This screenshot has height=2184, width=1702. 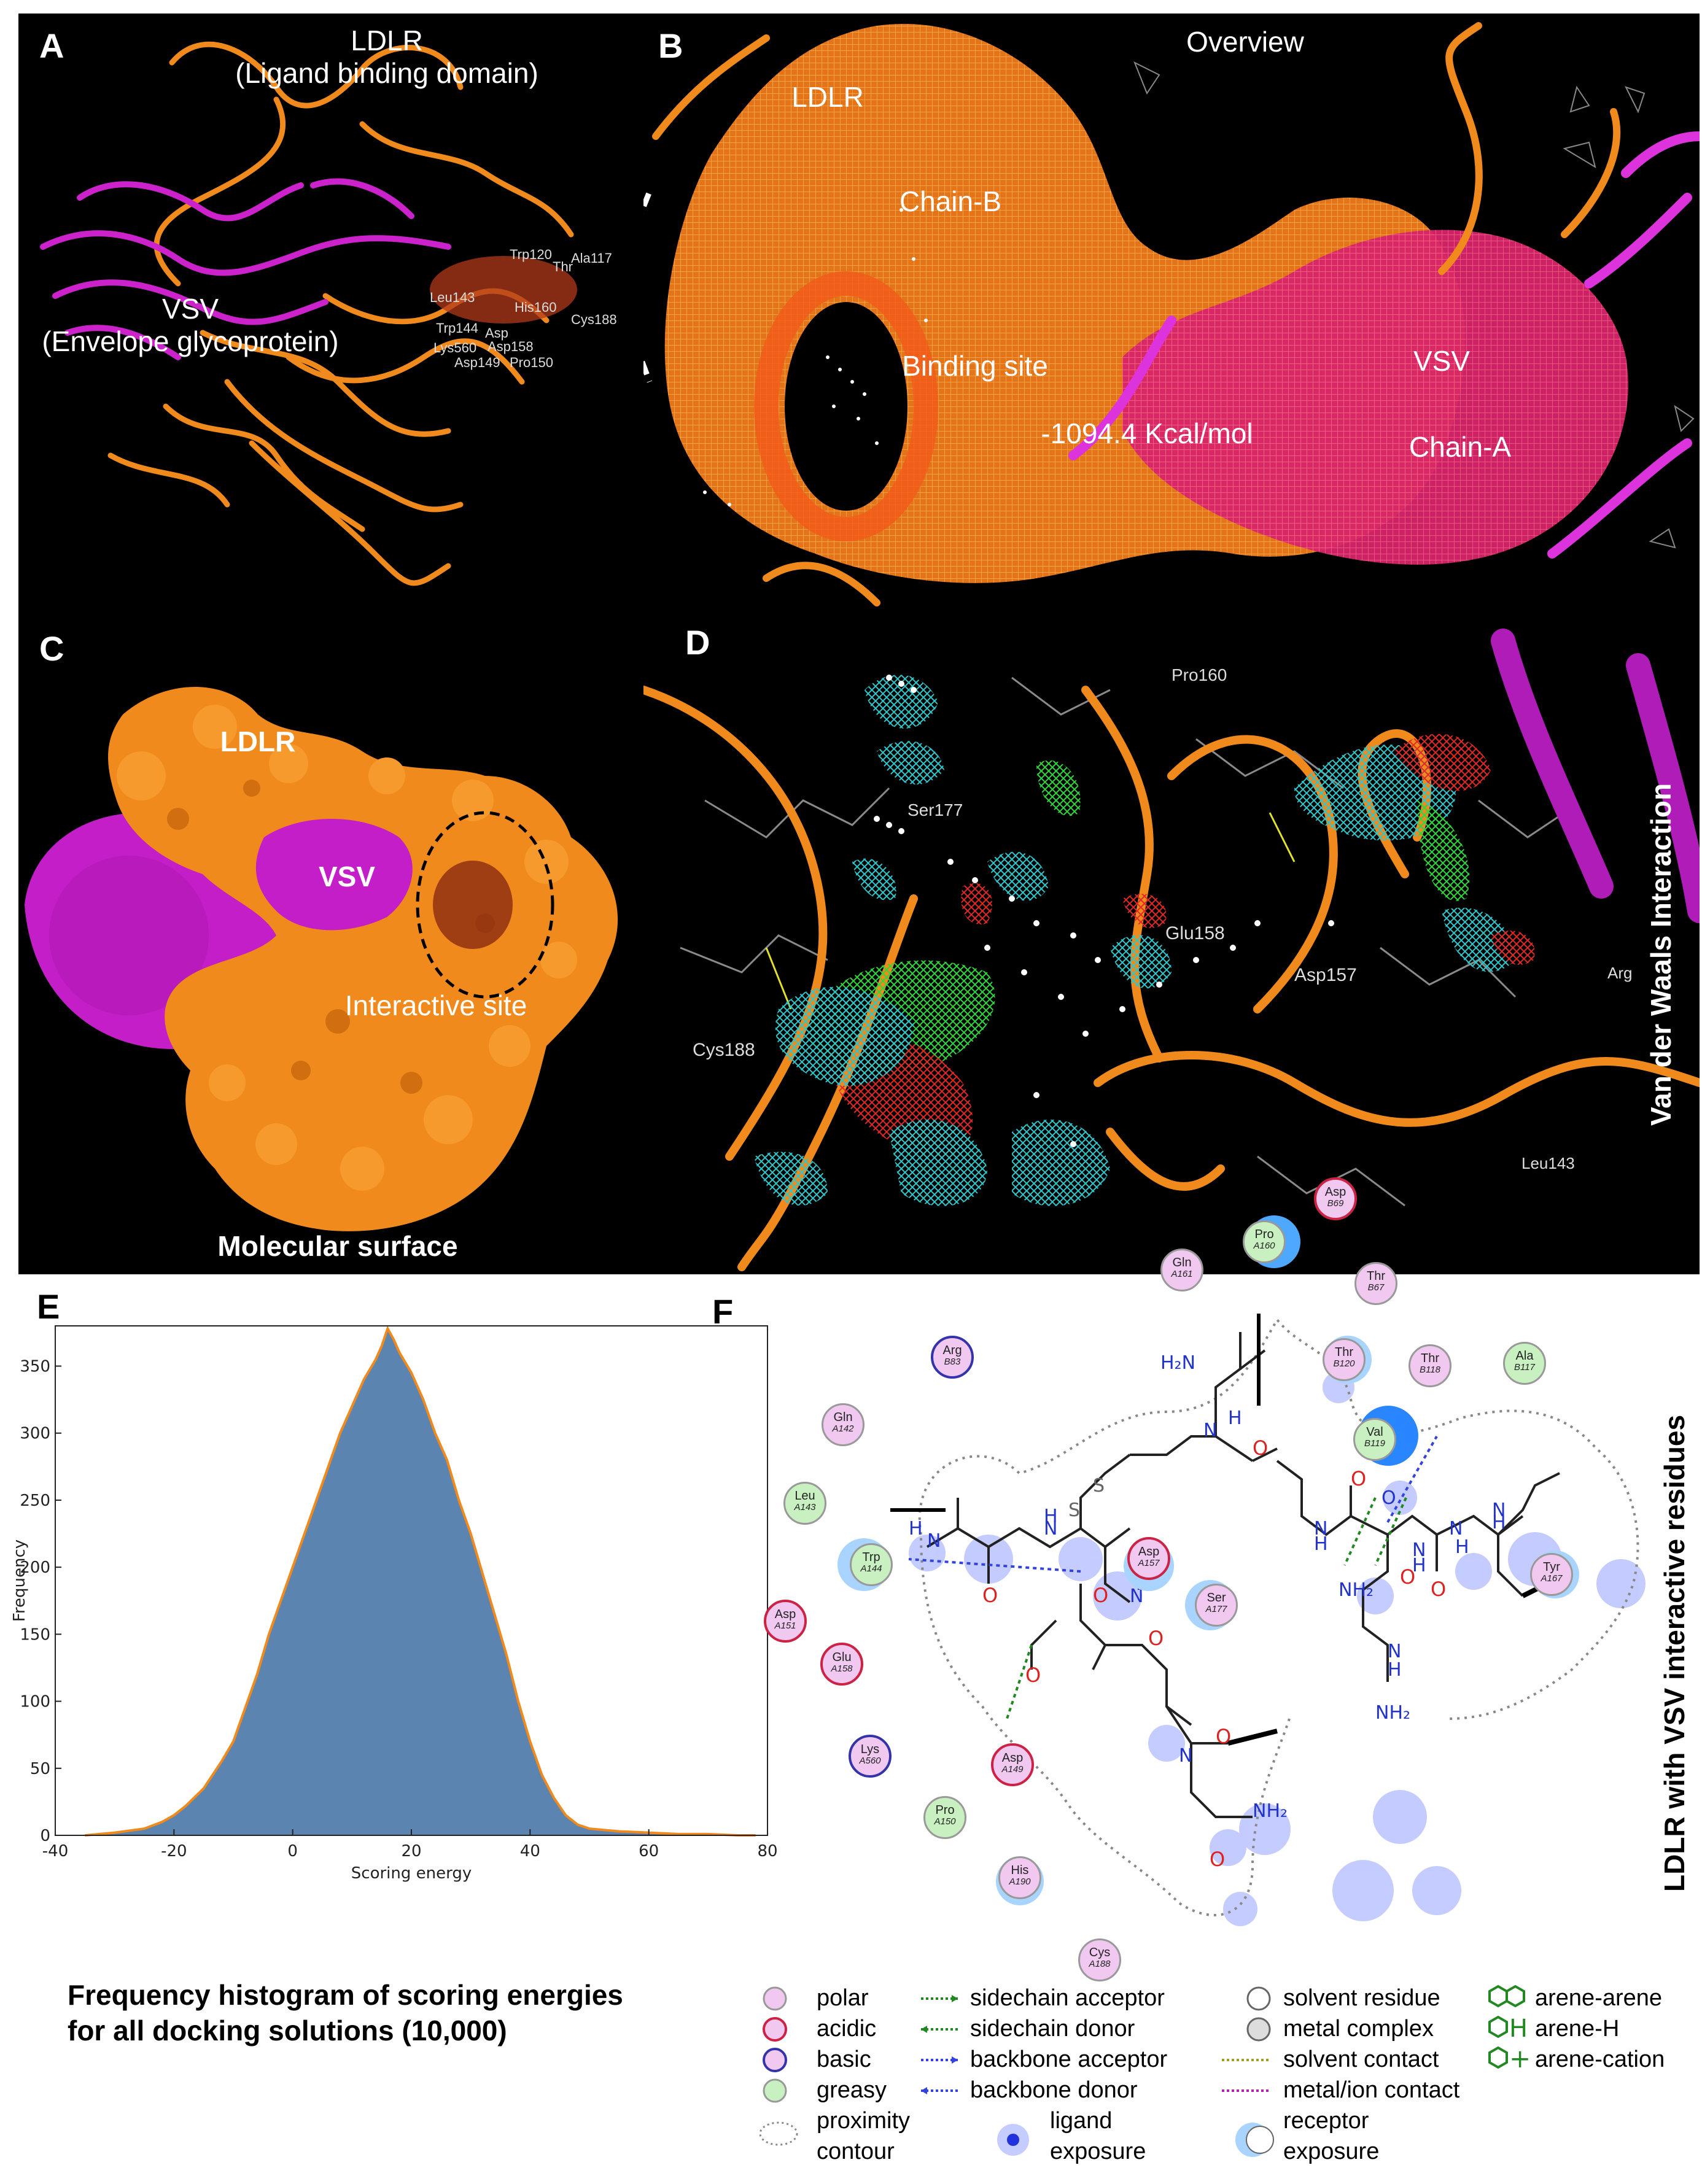 I want to click on y-tick-label: 250, so click(x=35, y=1501).